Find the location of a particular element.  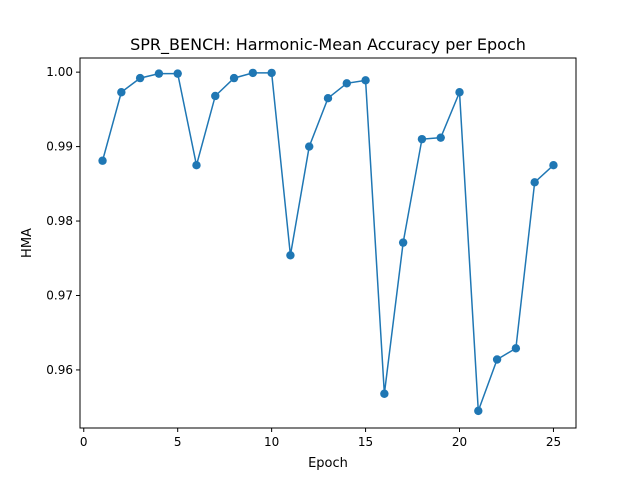

x-tick-label: 10 is located at coordinates (271, 442).